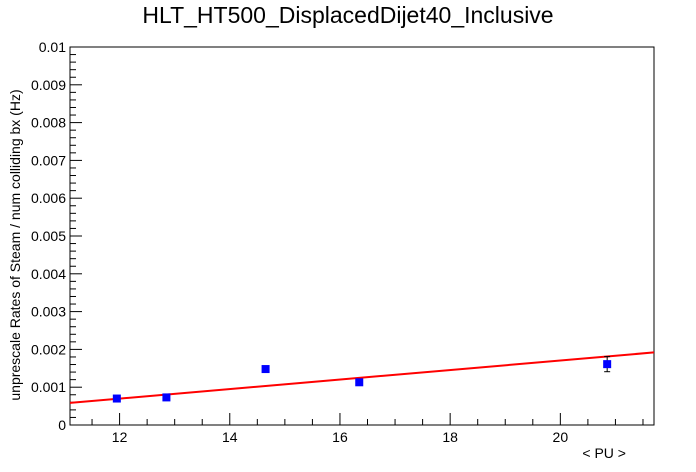 The height and width of the screenshot is (472, 696). I want to click on y-tick-label: 0.009, so click(48, 85).